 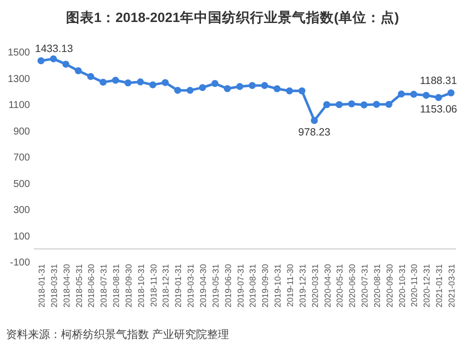 I want to click on x-tick-label: 2020-07-31, so click(x=365, y=286).